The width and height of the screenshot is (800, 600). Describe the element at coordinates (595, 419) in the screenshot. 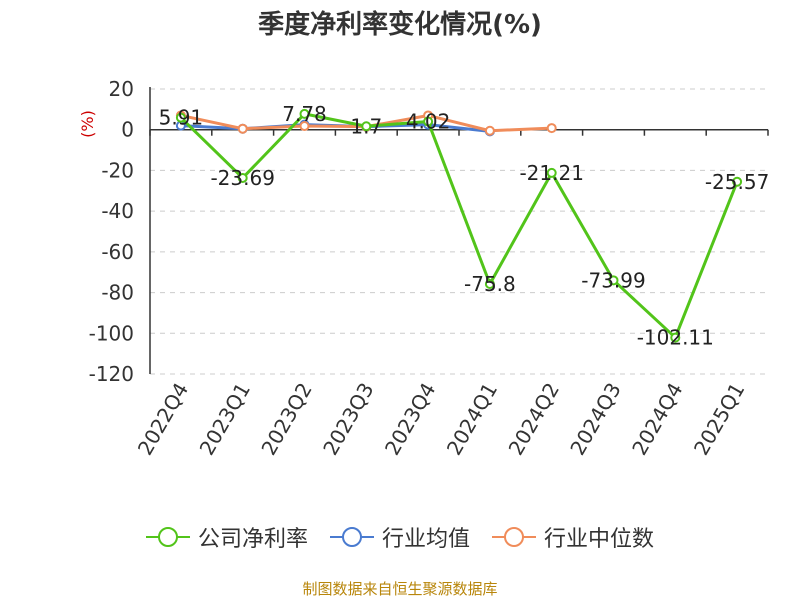

I see `x-tick-label: 2024Q3` at that location.